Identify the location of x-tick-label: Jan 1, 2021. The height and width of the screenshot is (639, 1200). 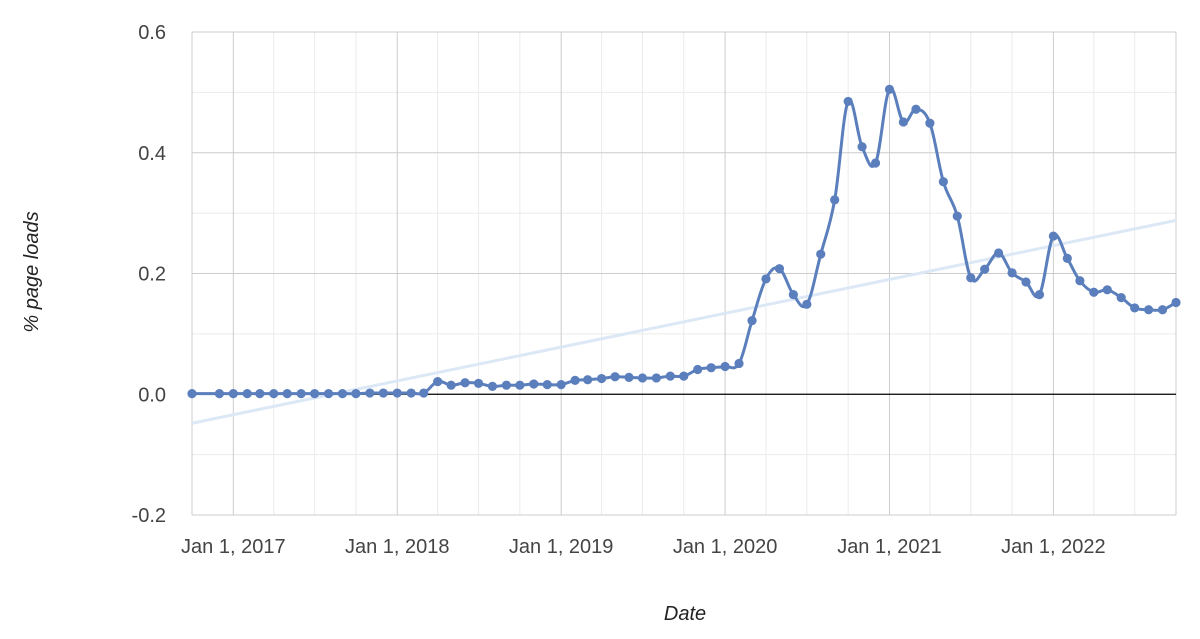
(889, 547).